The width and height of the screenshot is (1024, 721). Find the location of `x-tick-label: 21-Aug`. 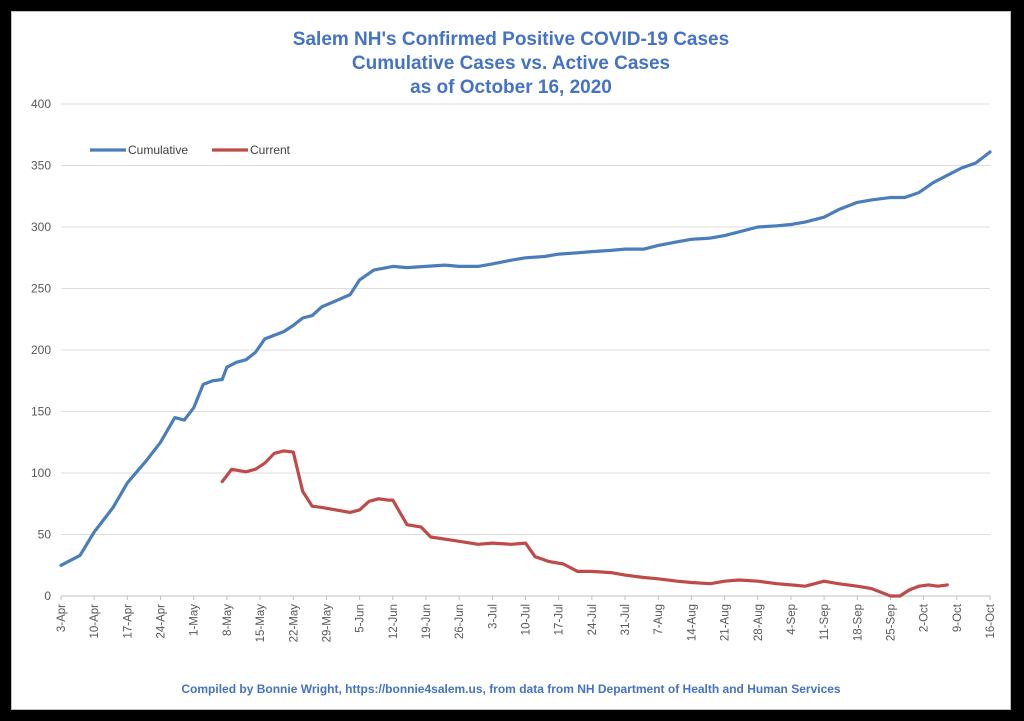

x-tick-label: 21-Aug is located at coordinates (726, 622).